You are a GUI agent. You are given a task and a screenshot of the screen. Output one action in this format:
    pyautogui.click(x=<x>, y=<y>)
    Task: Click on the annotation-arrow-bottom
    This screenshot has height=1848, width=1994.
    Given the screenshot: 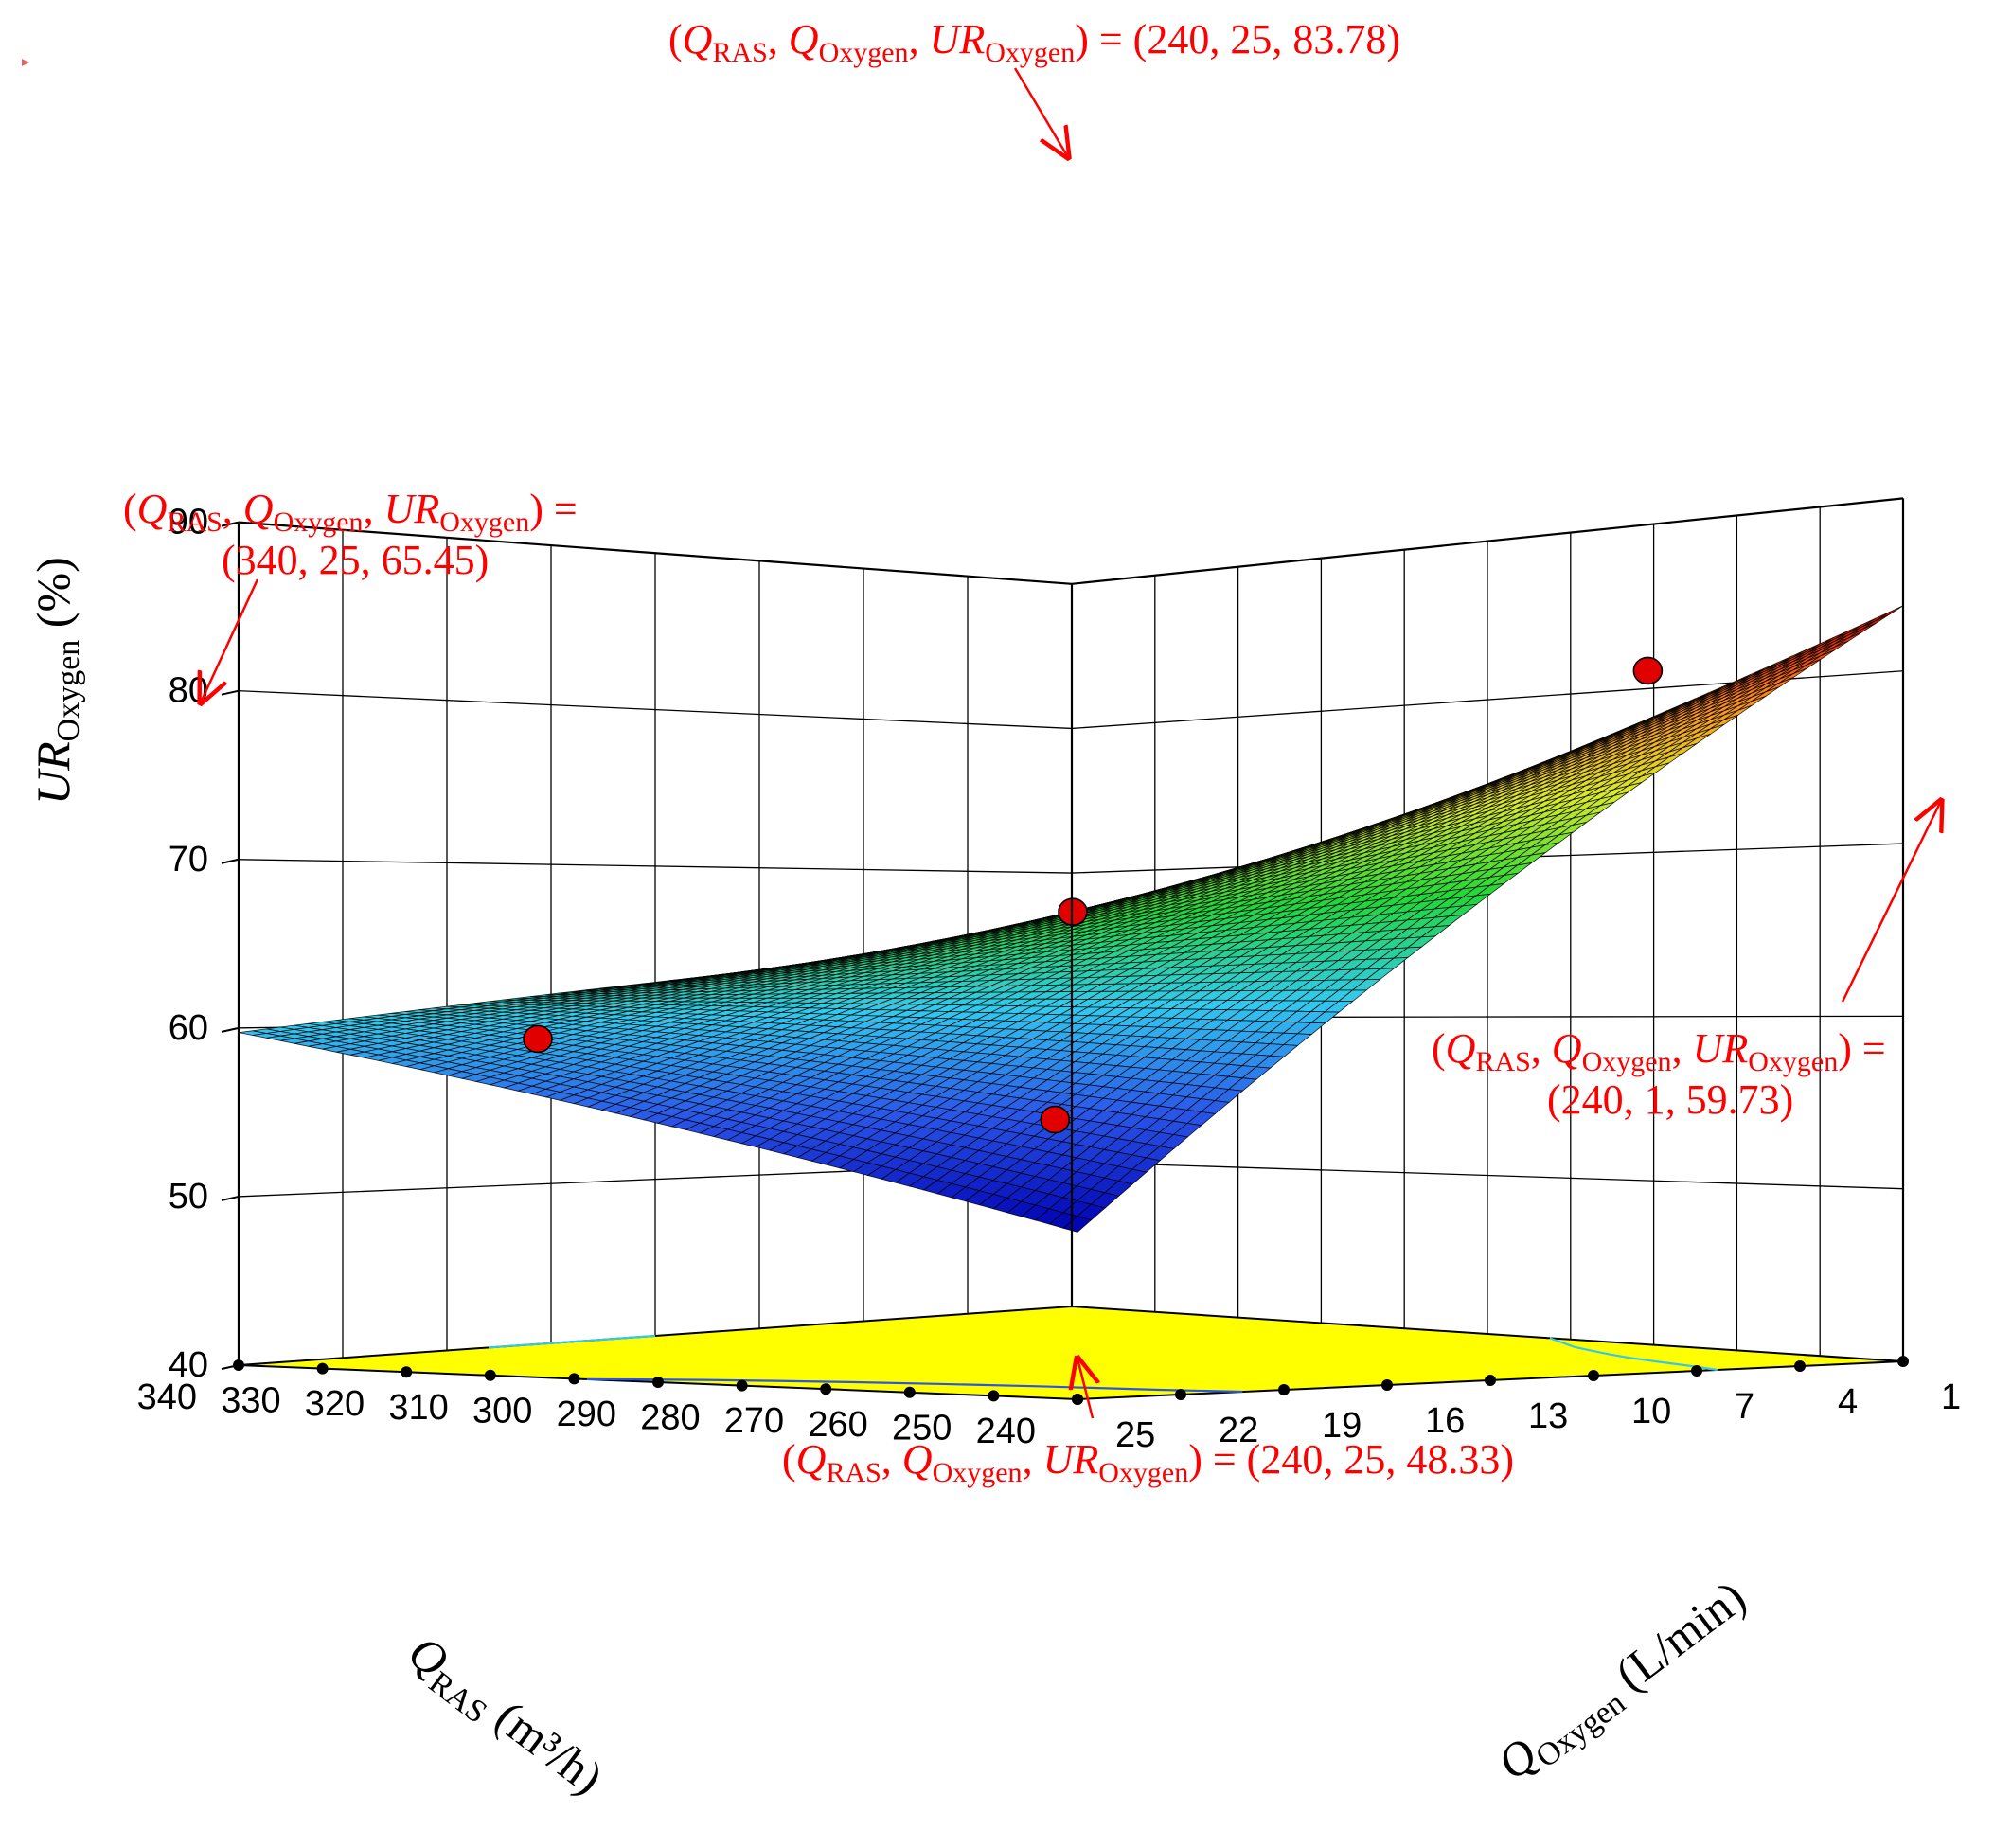 What is the action you would take?
    pyautogui.click(x=1085, y=1389)
    